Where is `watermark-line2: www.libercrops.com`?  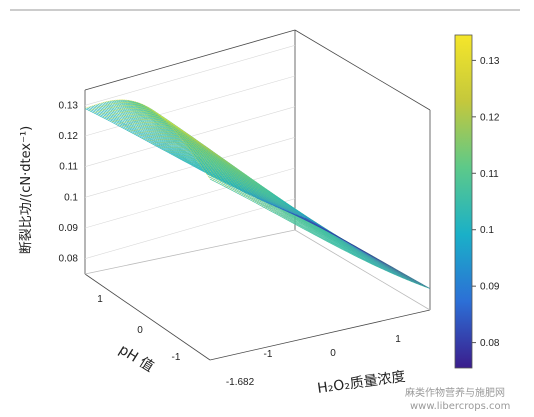
watermark-line2: www.libercrops.com is located at coordinates (460, 406).